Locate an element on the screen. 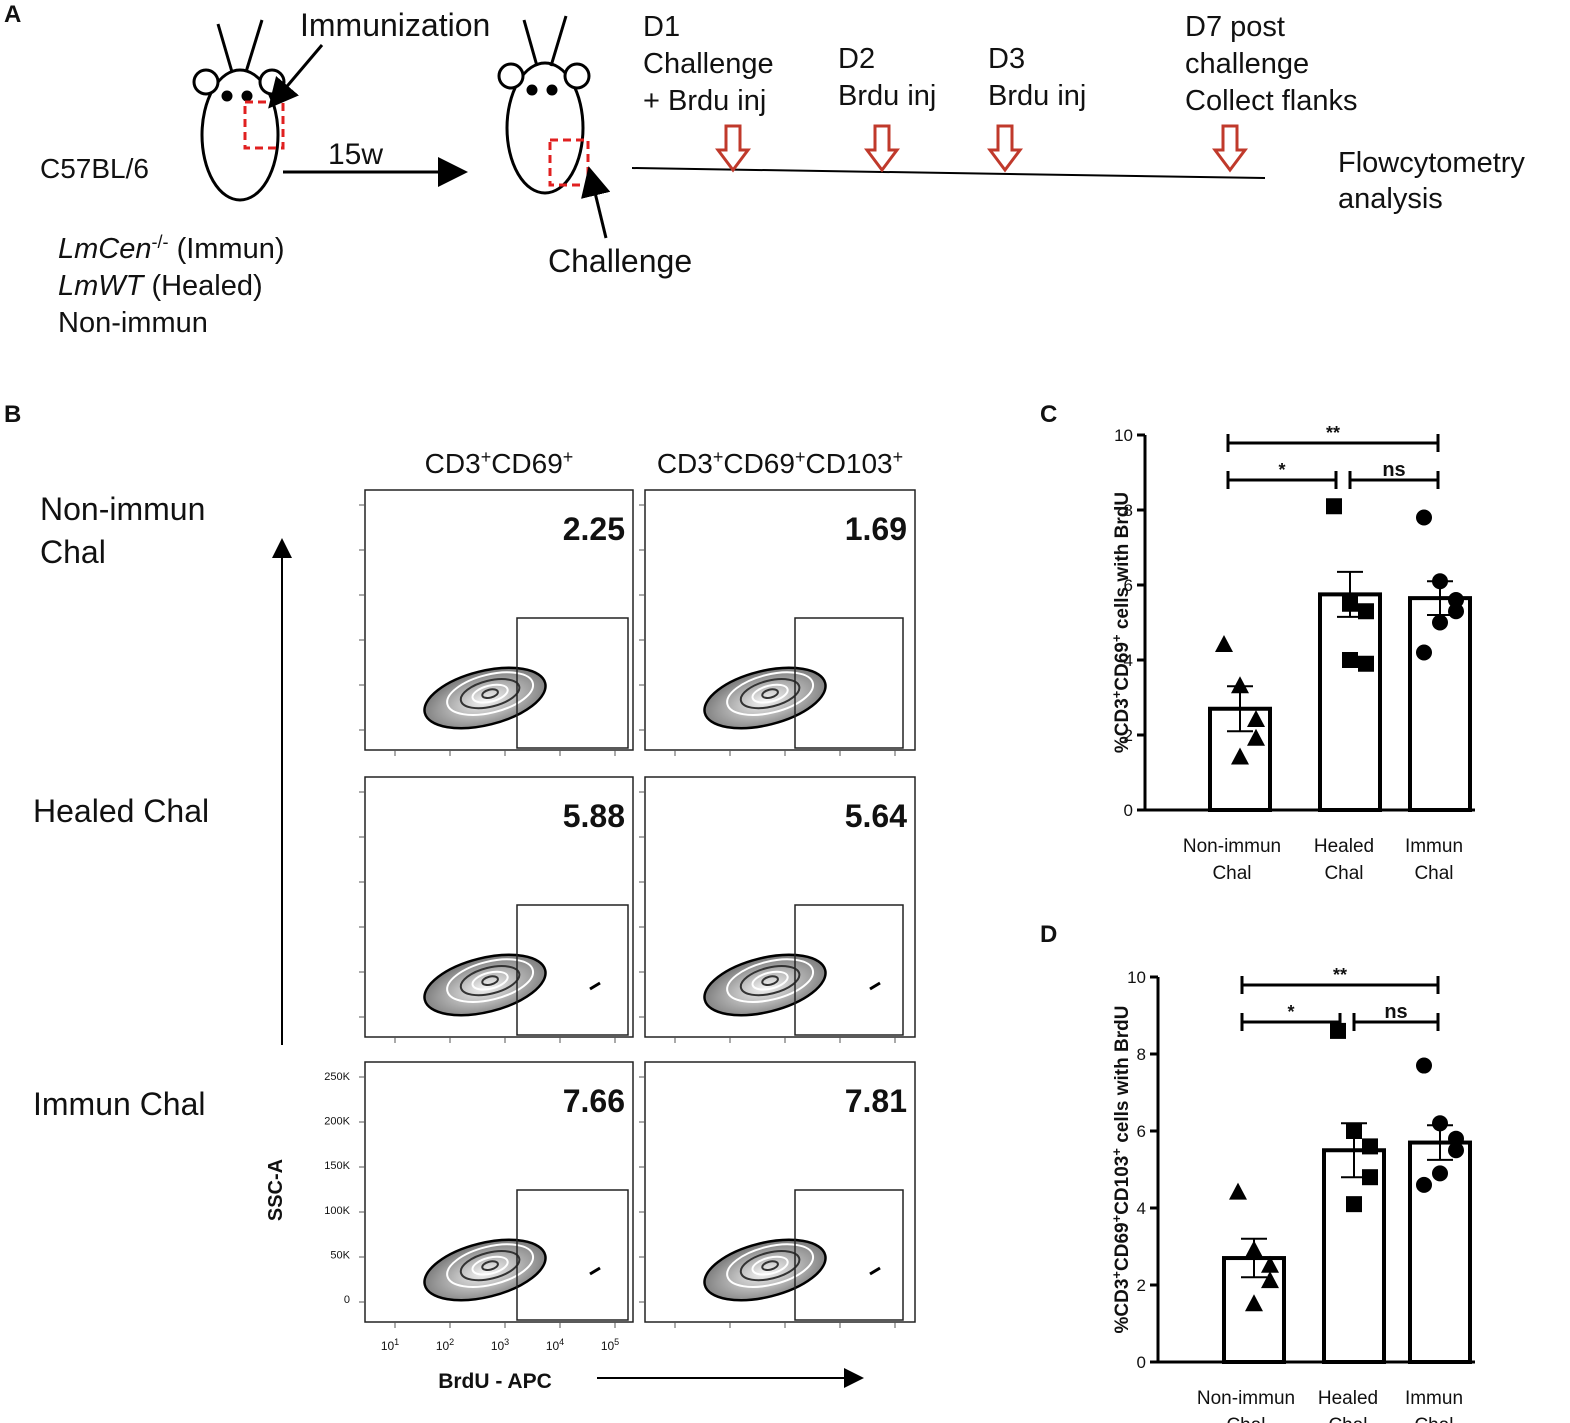 The height and width of the screenshot is (1423, 1570). x-tick-label: Non-immun is located at coordinates (1246, 1398).